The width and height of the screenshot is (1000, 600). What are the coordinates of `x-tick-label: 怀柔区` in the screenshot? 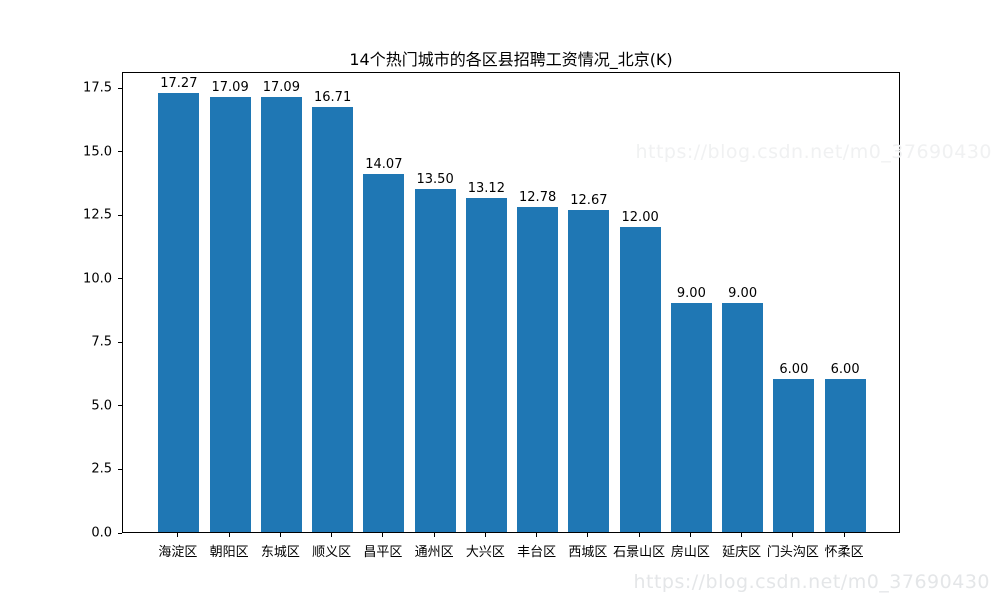 It's located at (844, 552).